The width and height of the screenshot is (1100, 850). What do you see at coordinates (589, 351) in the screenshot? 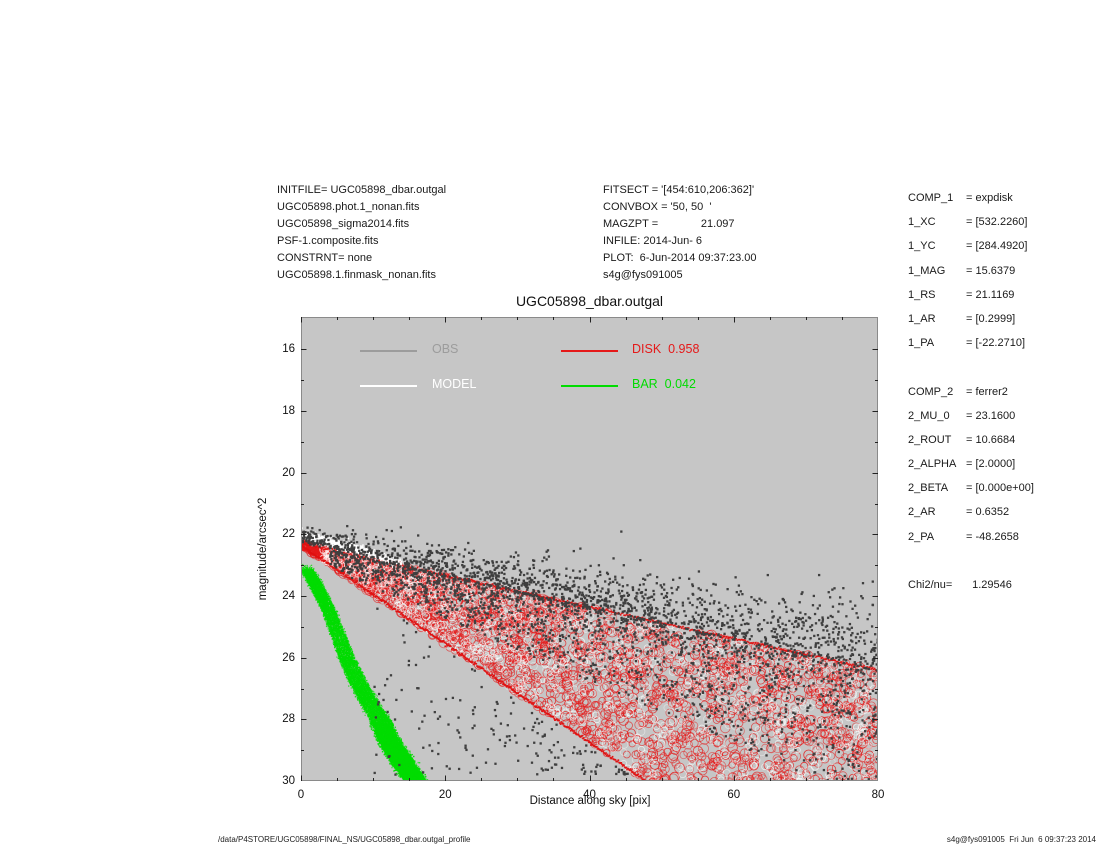
I see `legend-line-disk` at bounding box center [589, 351].